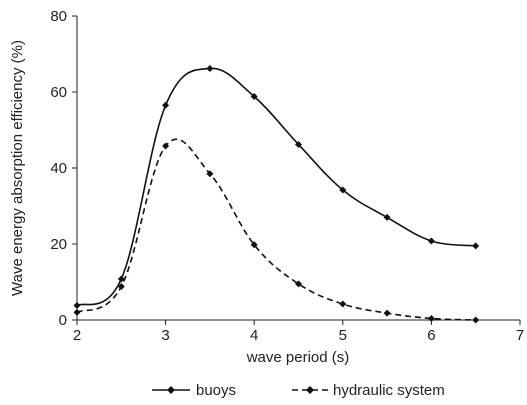 This screenshot has width=527, height=405. What do you see at coordinates (58, 244) in the screenshot?
I see `y-tick-label: 20` at bounding box center [58, 244].